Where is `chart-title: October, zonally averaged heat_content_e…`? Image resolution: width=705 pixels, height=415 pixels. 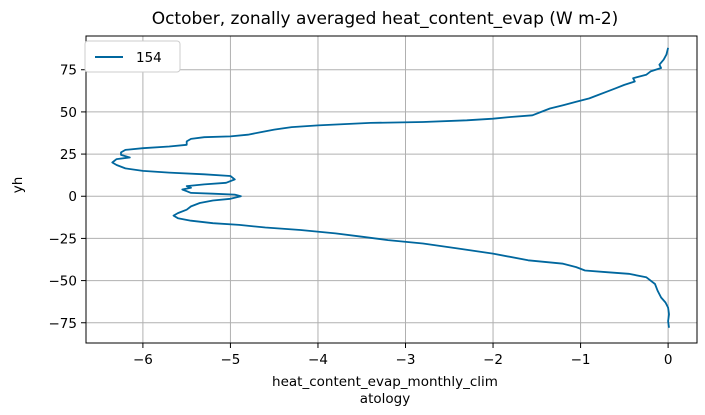
chart-title: October, zonally averaged heat_content_e… is located at coordinates (385, 19).